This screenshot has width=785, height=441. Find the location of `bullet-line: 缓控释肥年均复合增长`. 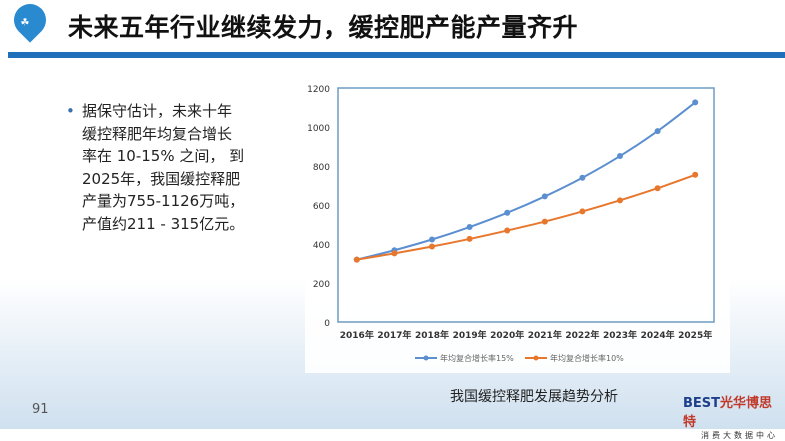

bullet-line: 缓控释肥年均复合增长 is located at coordinates (157, 133).